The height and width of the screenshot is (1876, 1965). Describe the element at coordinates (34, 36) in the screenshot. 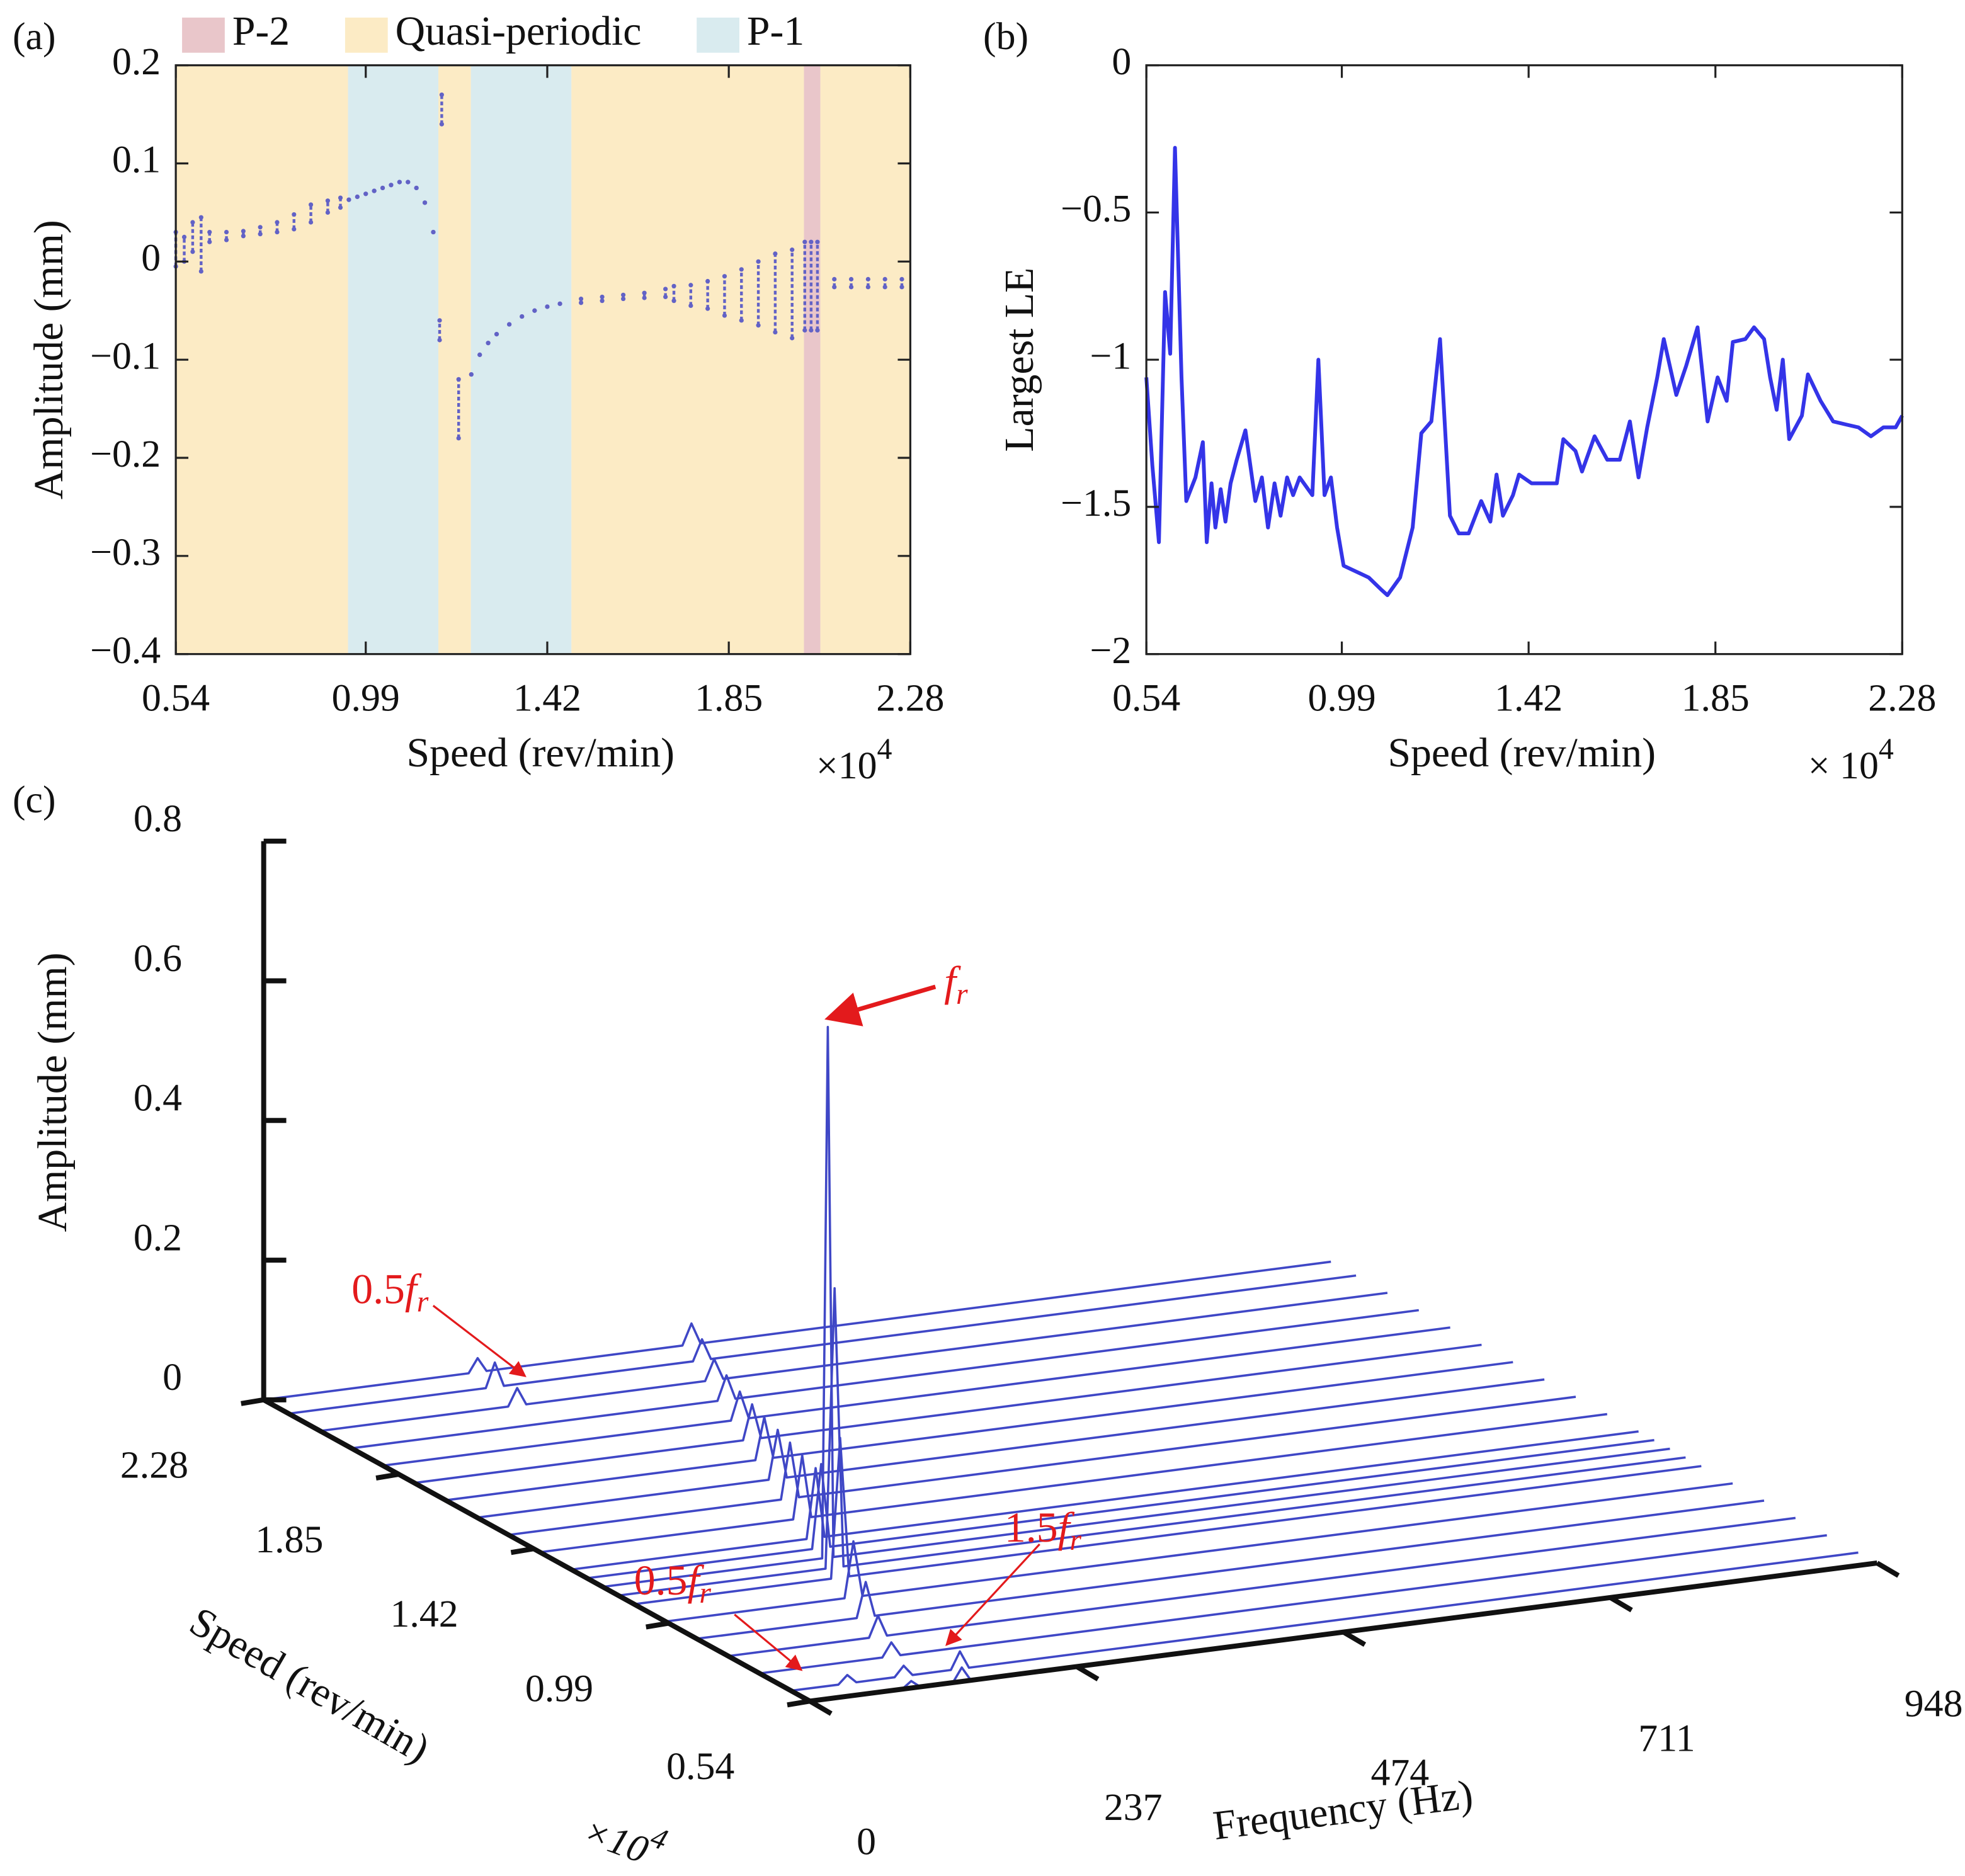

I see `panel-label: (a)` at that location.